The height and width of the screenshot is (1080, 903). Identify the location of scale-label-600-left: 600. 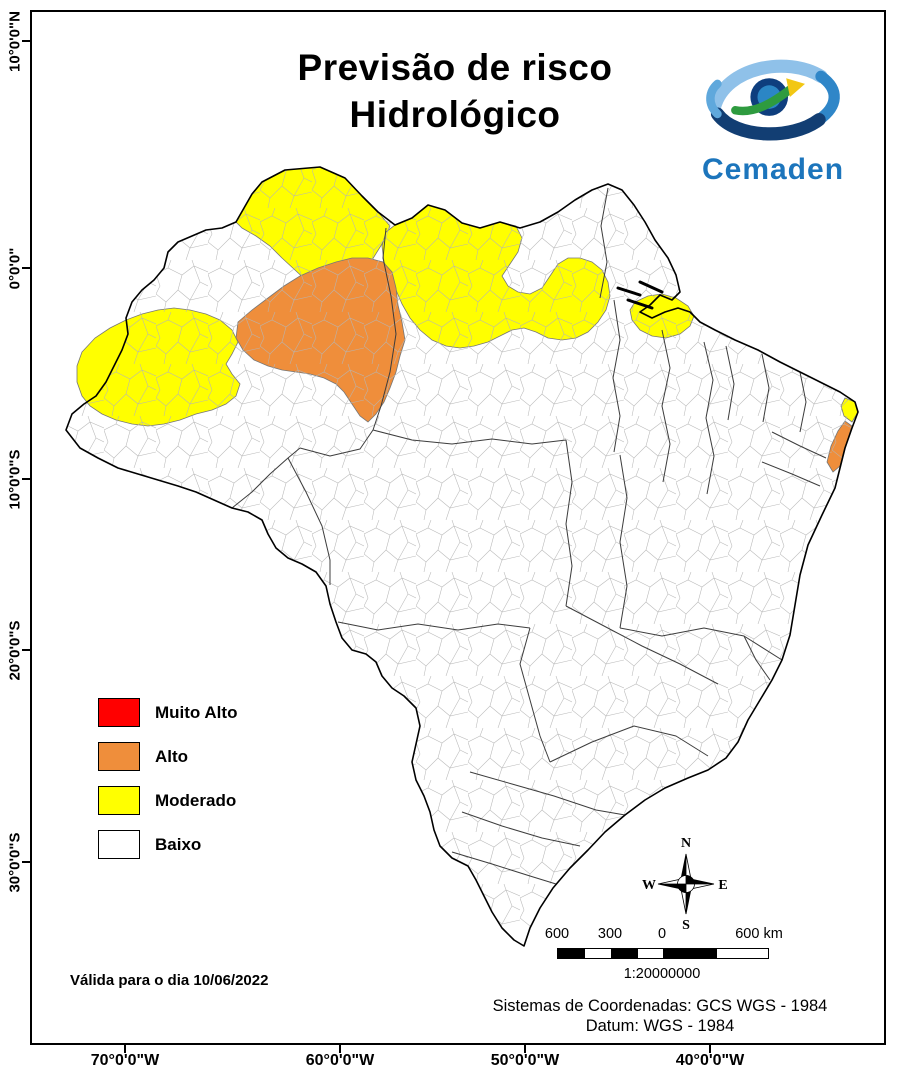
(557, 934).